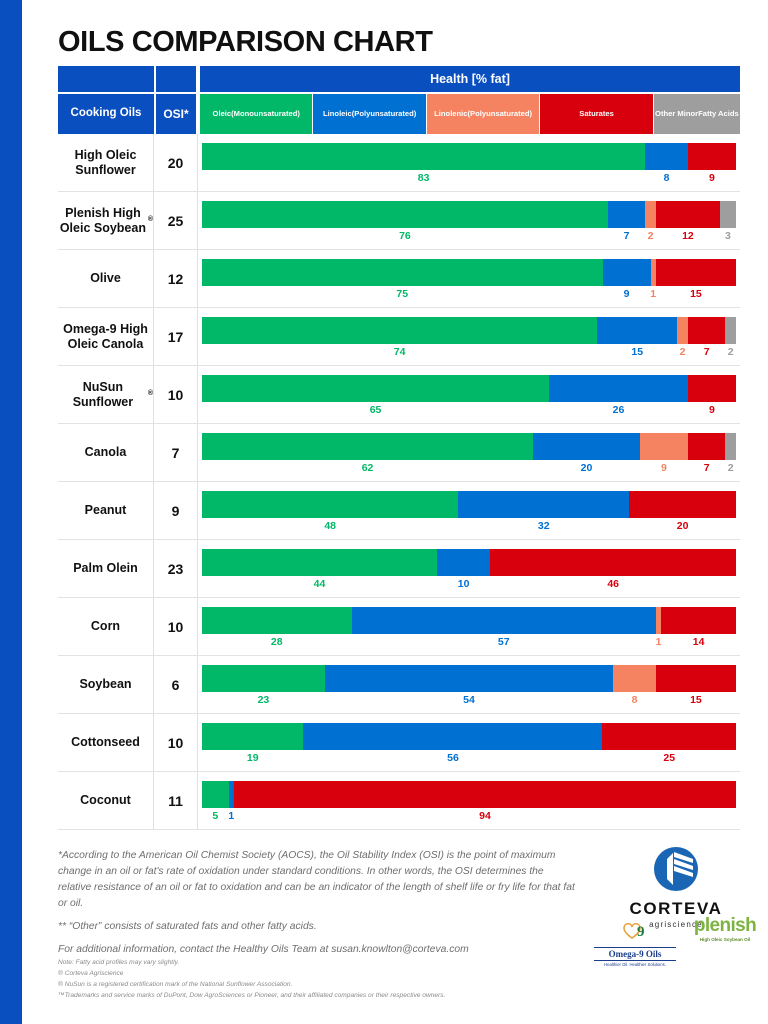 Image resolution: width=768 pixels, height=1024 pixels. What do you see at coordinates (106, 162) in the screenshot?
I see `cell-oil-name: High Oleic Sunflower` at bounding box center [106, 162].